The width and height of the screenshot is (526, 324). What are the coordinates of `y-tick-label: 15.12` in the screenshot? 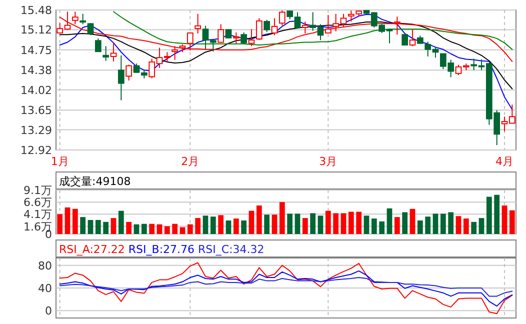 It's located at (36, 30).